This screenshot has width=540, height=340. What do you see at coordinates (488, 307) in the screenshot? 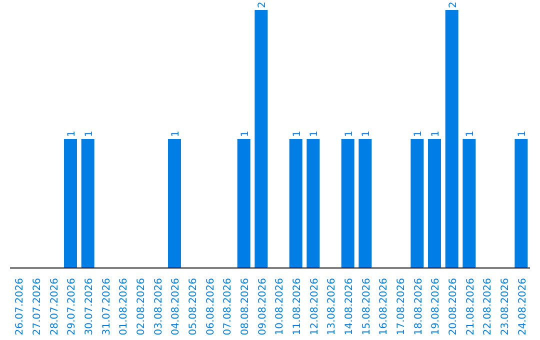
I see `x-tick-label: 22.08.2026` at bounding box center [488, 307].